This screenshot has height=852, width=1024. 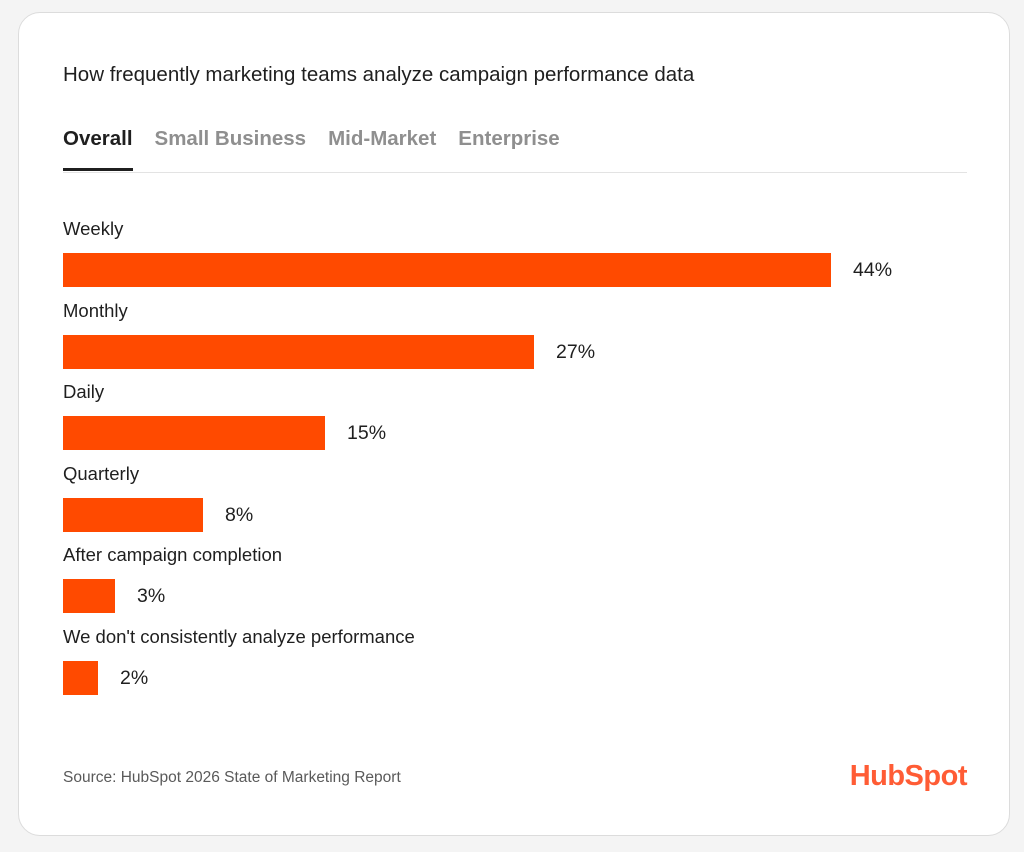 I want to click on tab-overall: Overall, so click(x=98, y=148).